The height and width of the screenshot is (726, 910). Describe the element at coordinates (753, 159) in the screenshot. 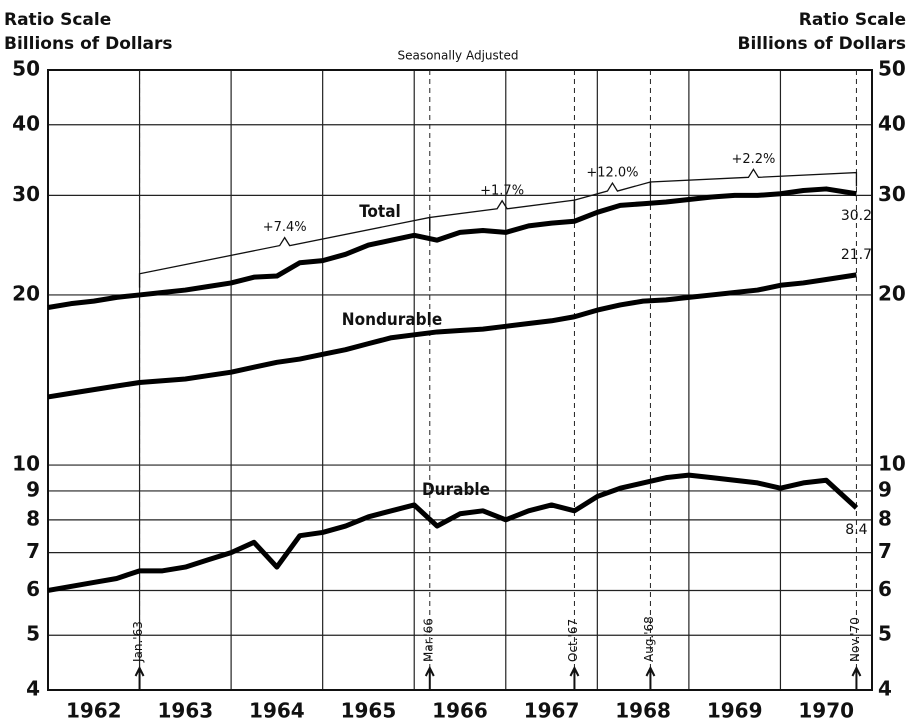

I see `change-label: +2.2%` at that location.